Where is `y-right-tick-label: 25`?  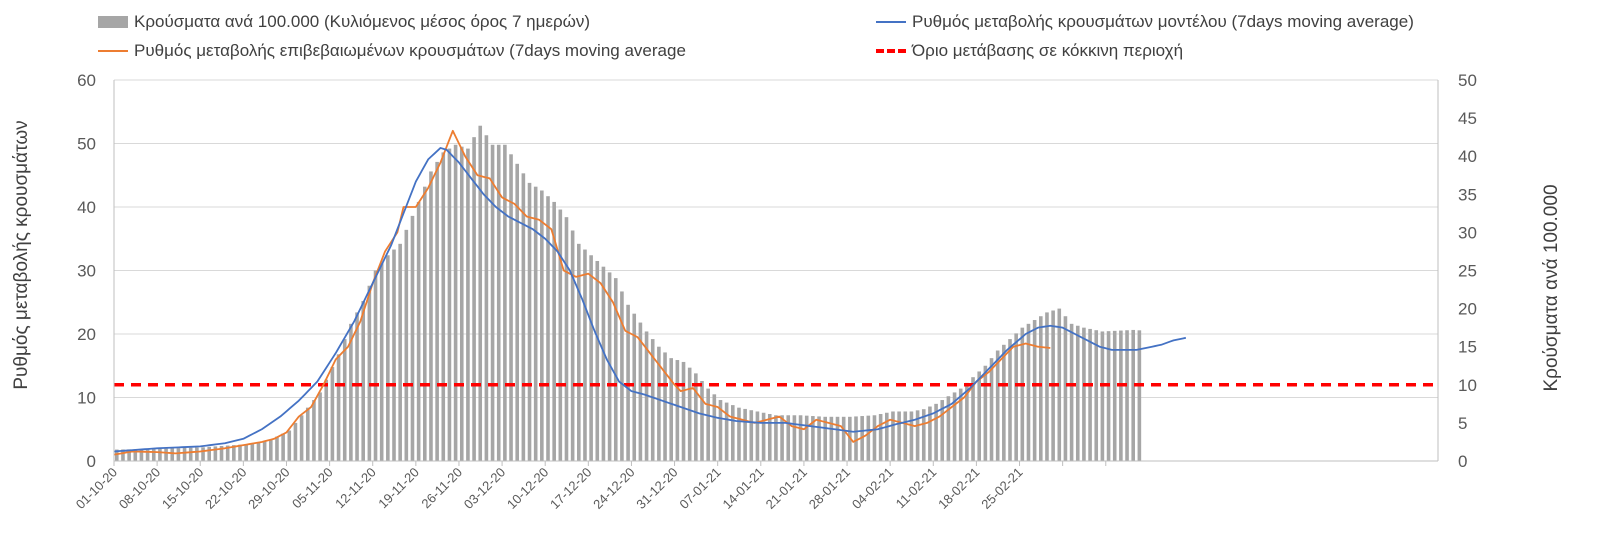 y-right-tick-label: 25 is located at coordinates (1467, 271).